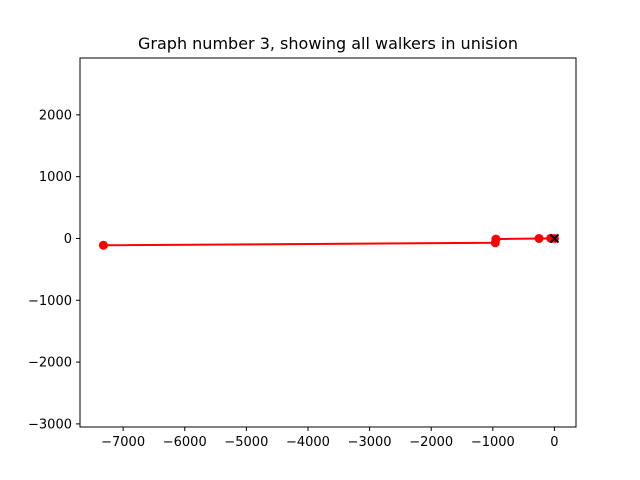 This screenshot has height=480, width=640. I want to click on y-tick-label: −2000, so click(50, 363).